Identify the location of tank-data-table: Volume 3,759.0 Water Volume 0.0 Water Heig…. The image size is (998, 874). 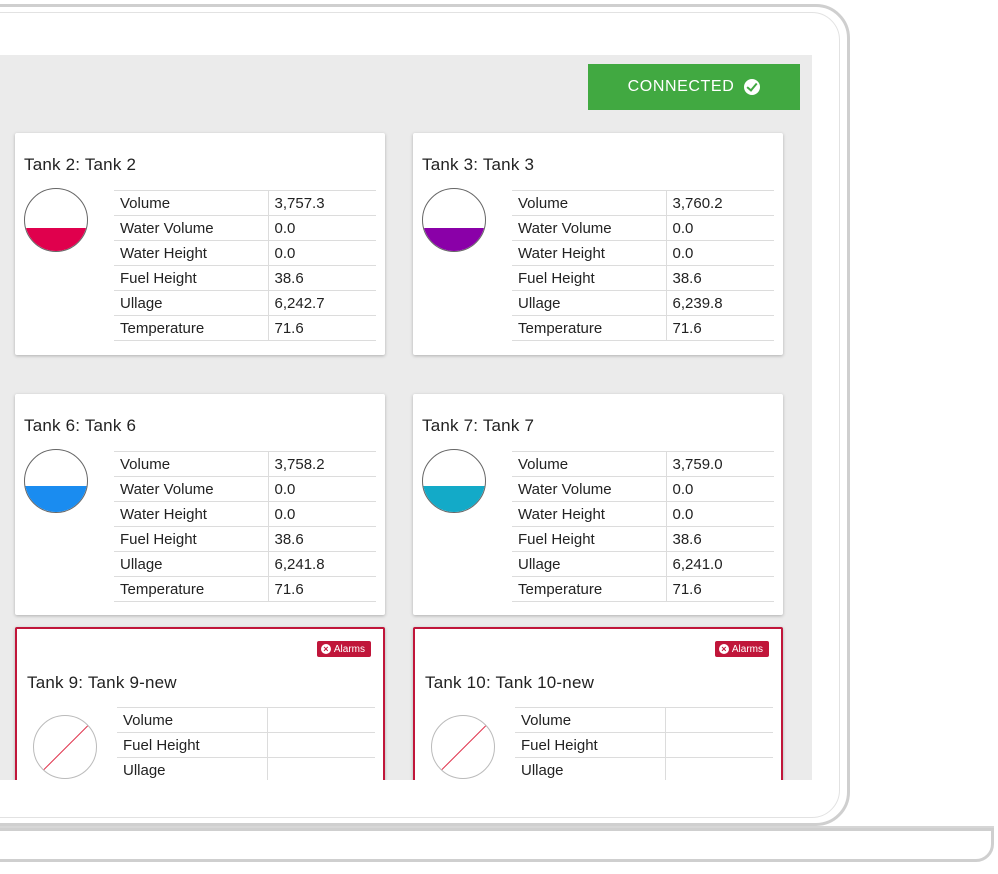
(643, 526).